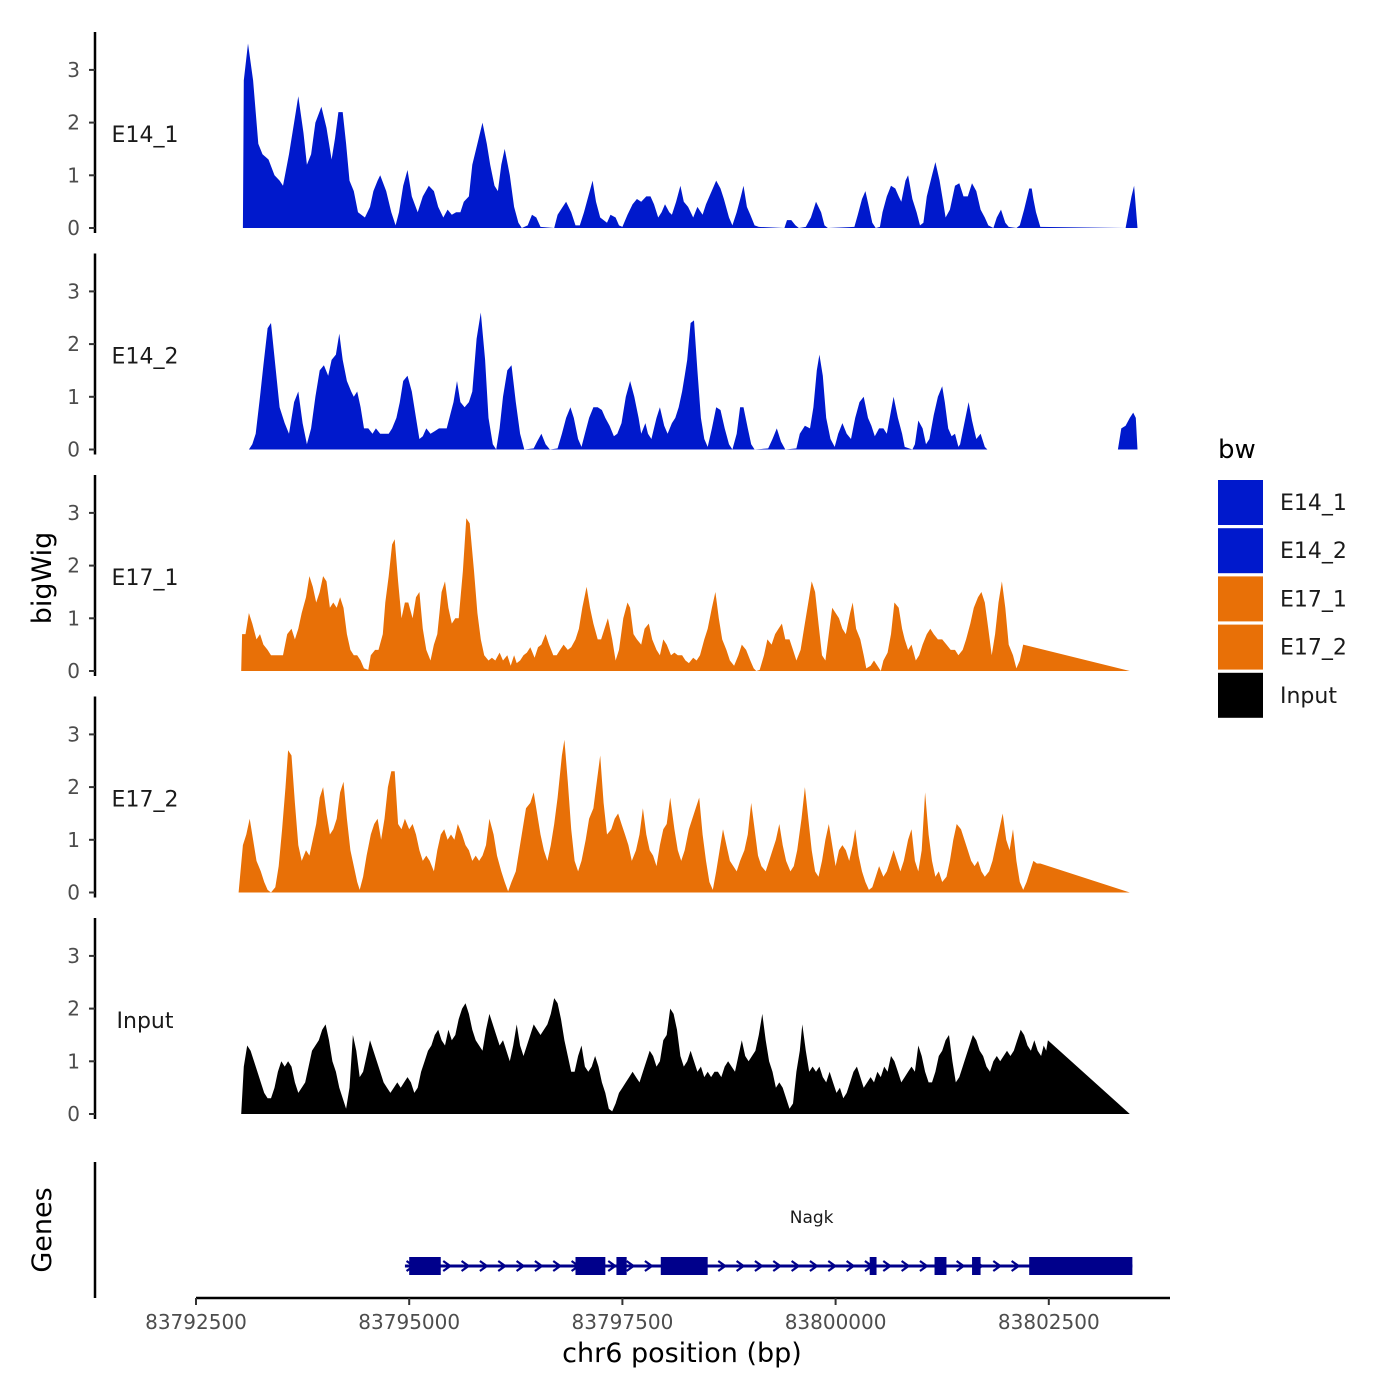  What do you see at coordinates (1049, 1322) in the screenshot?
I see `x-tick-label: 83802500` at bounding box center [1049, 1322].